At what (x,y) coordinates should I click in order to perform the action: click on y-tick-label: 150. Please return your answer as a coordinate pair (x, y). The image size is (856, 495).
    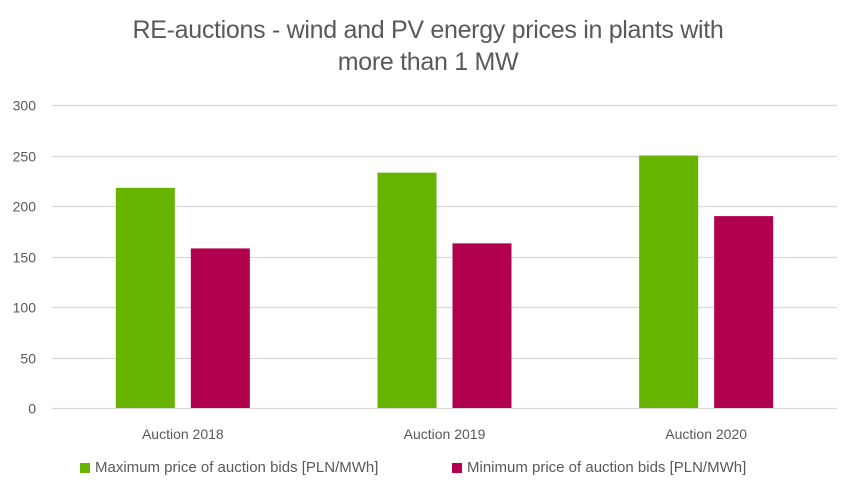
    Looking at the image, I should click on (25, 258).